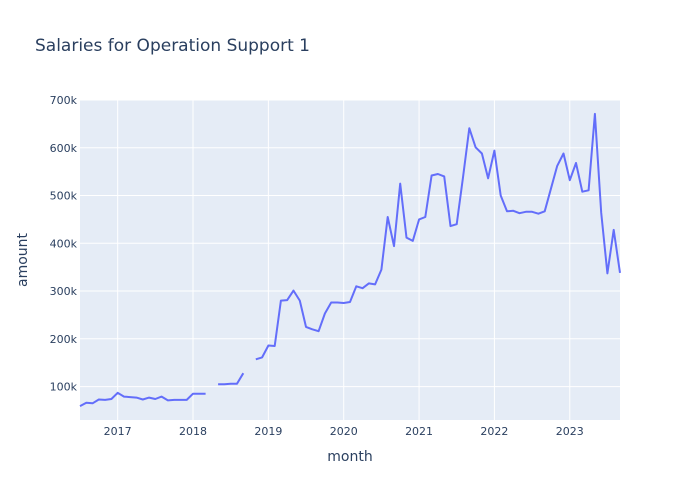  I want to click on x-tick-label: 2017, so click(118, 431).